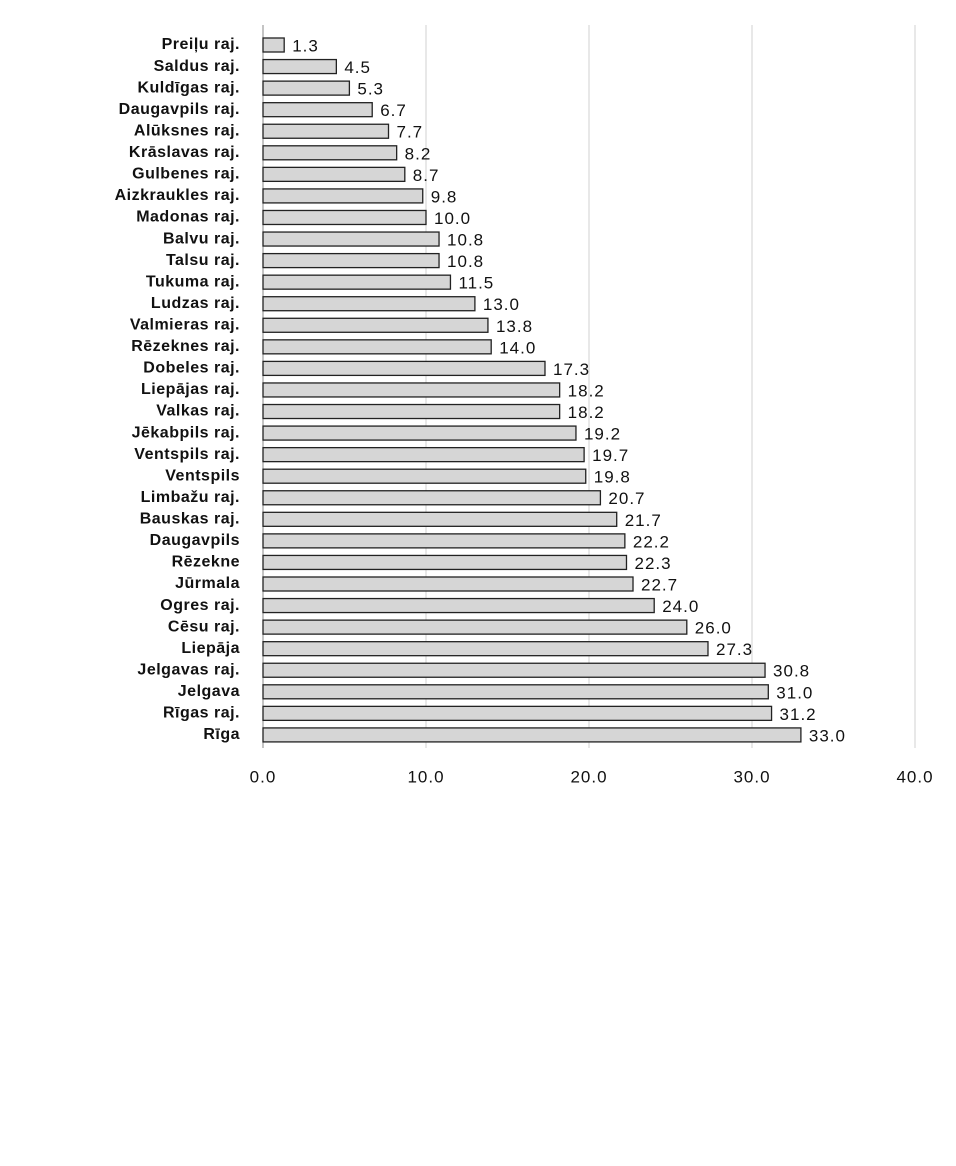  What do you see at coordinates (452, 218) in the screenshot?
I see `value-label: 10.0` at bounding box center [452, 218].